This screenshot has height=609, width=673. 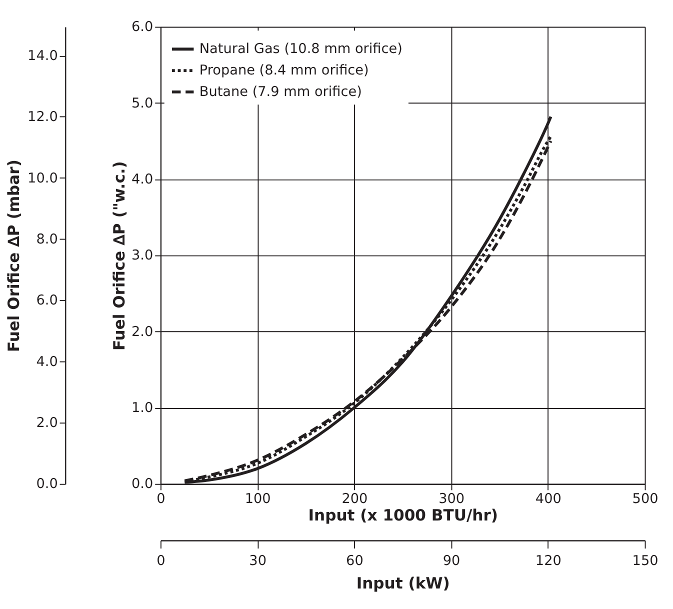 I want to click on x-tick-label: 500, so click(x=645, y=498).